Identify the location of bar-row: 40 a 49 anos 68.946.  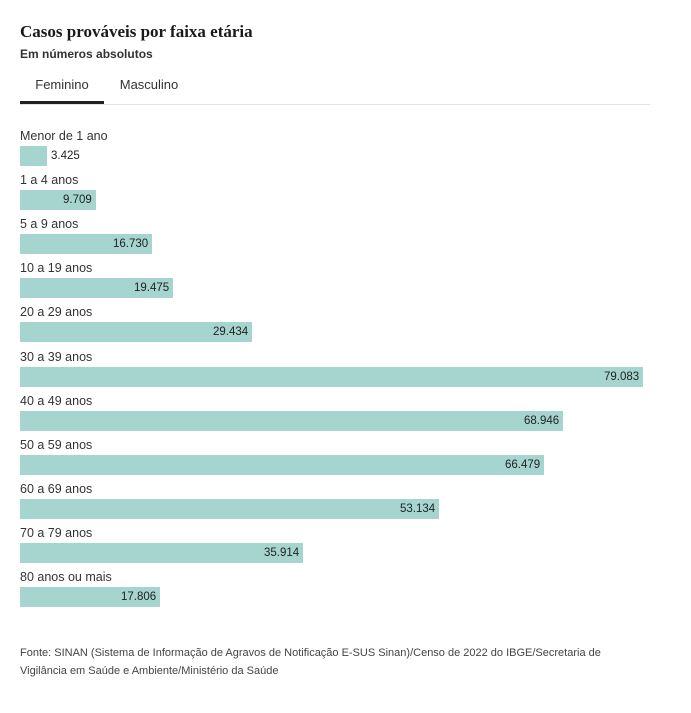
(335, 415).